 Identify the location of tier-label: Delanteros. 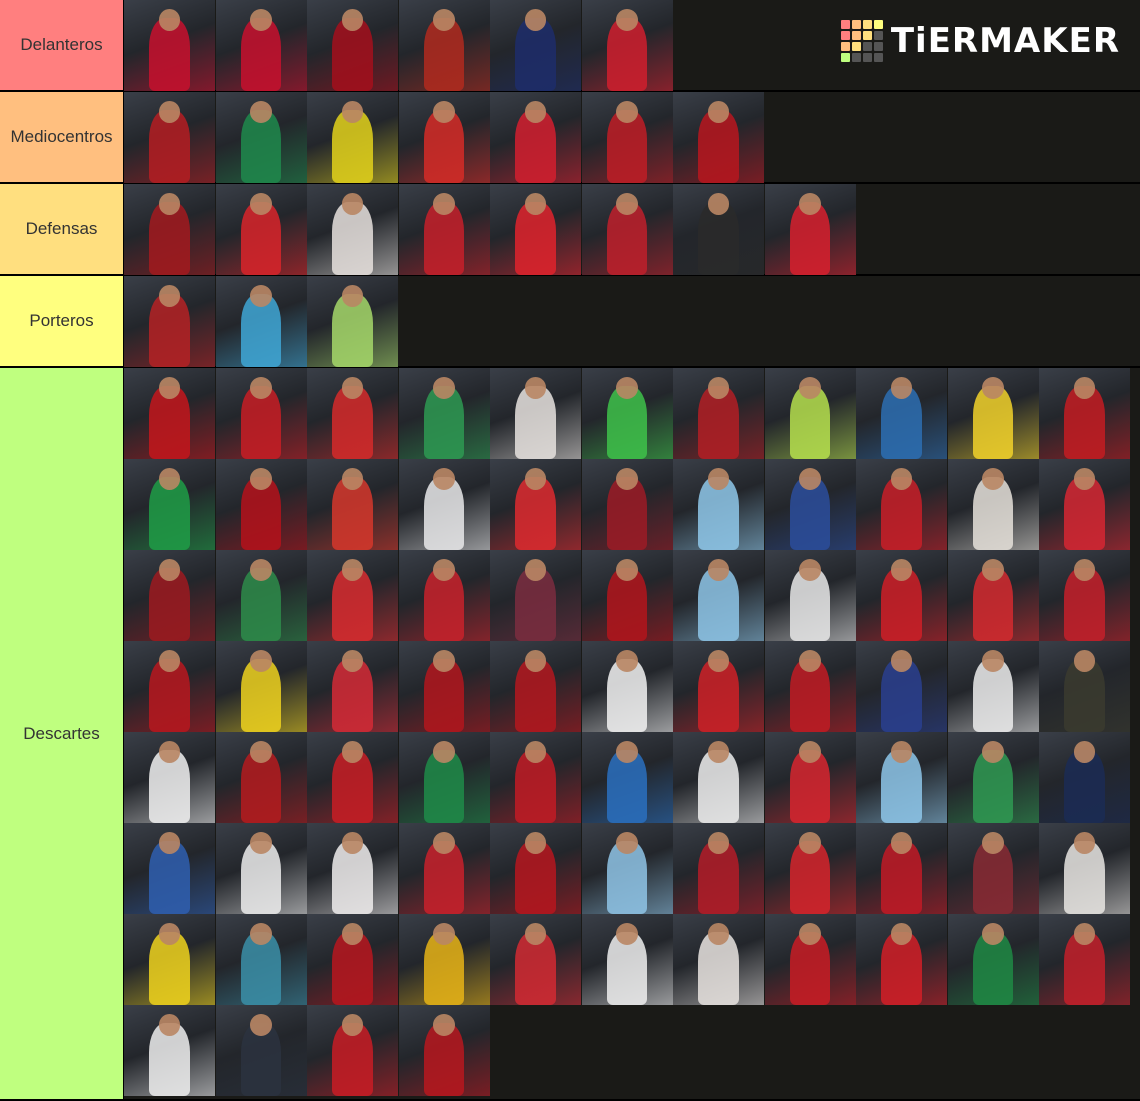
(62, 45).